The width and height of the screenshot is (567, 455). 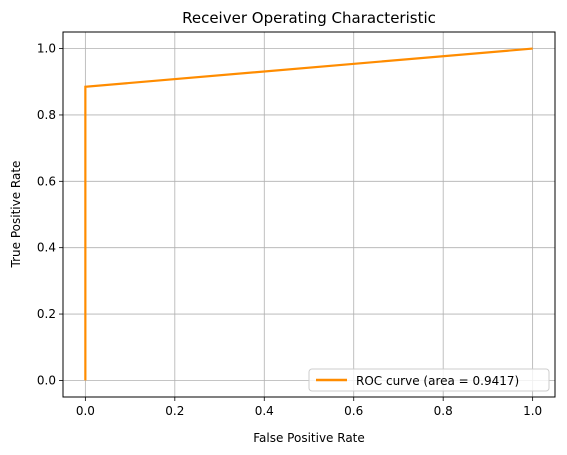 I want to click on y-tick-label: 0.4, so click(x=46, y=248).